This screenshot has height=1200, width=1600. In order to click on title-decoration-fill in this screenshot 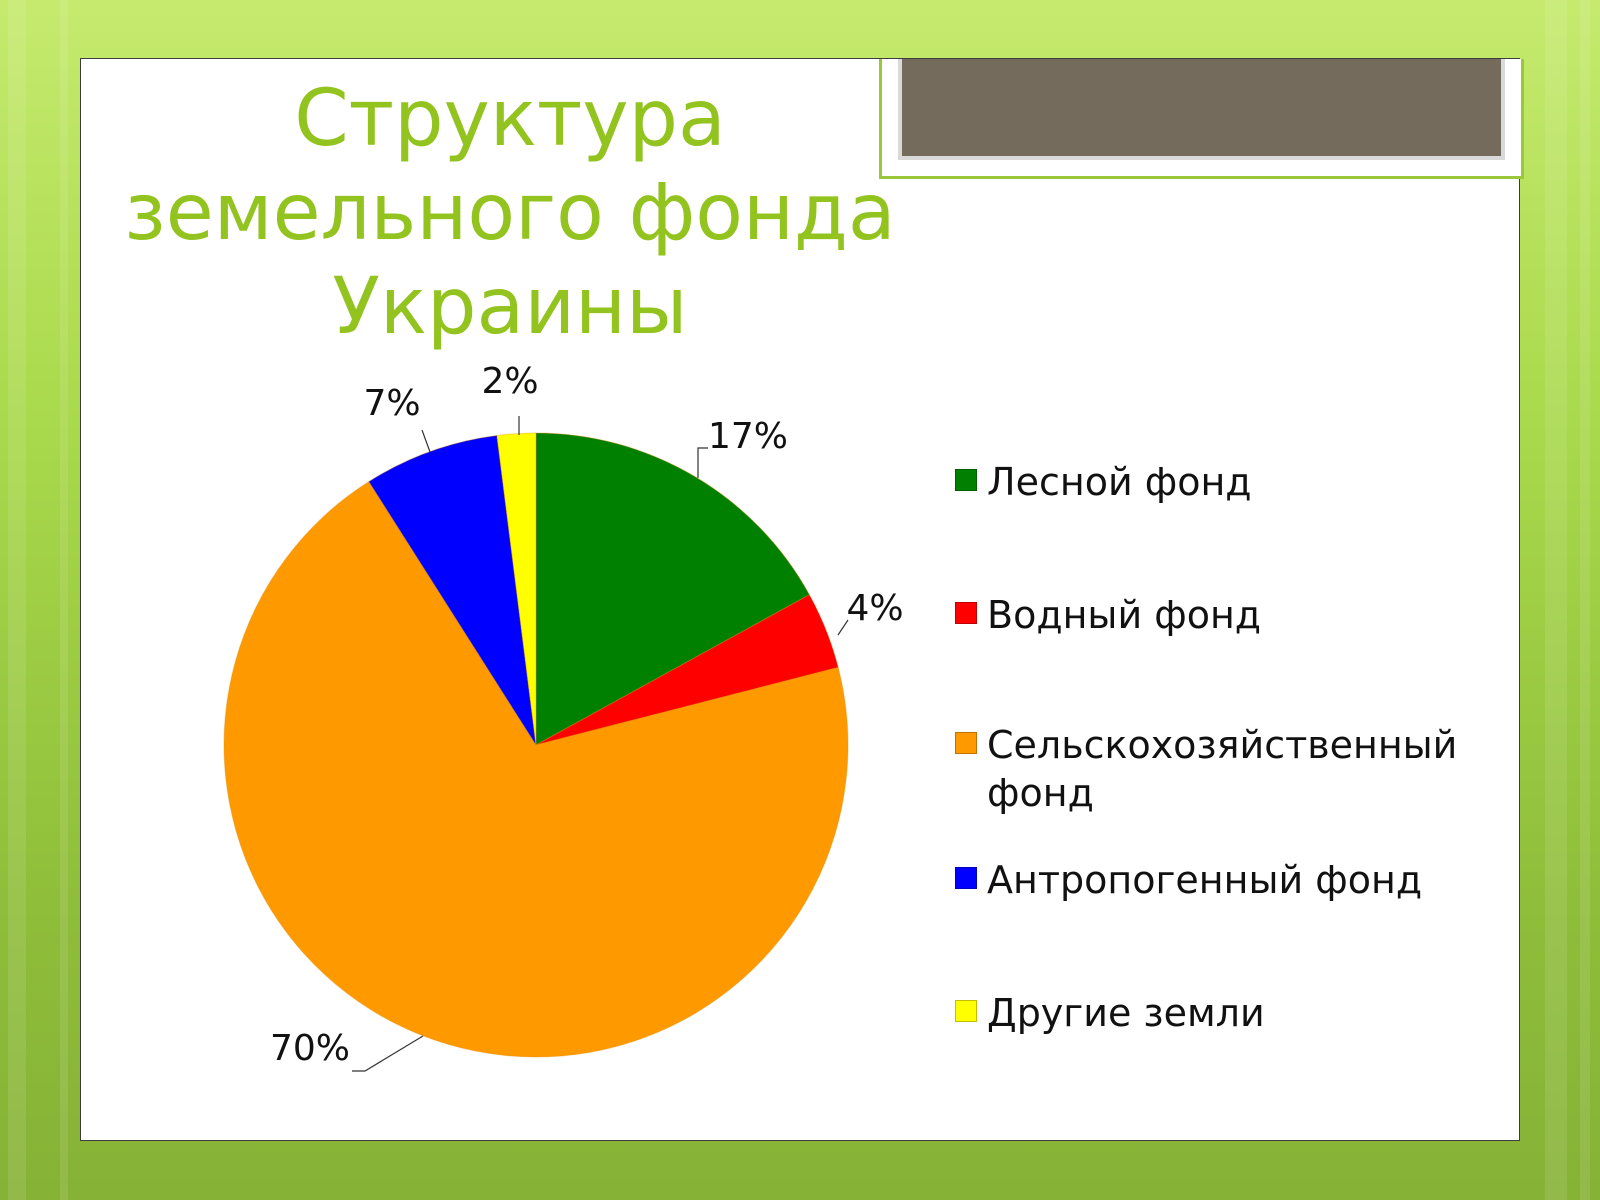, I will do `click(1201, 109)`.